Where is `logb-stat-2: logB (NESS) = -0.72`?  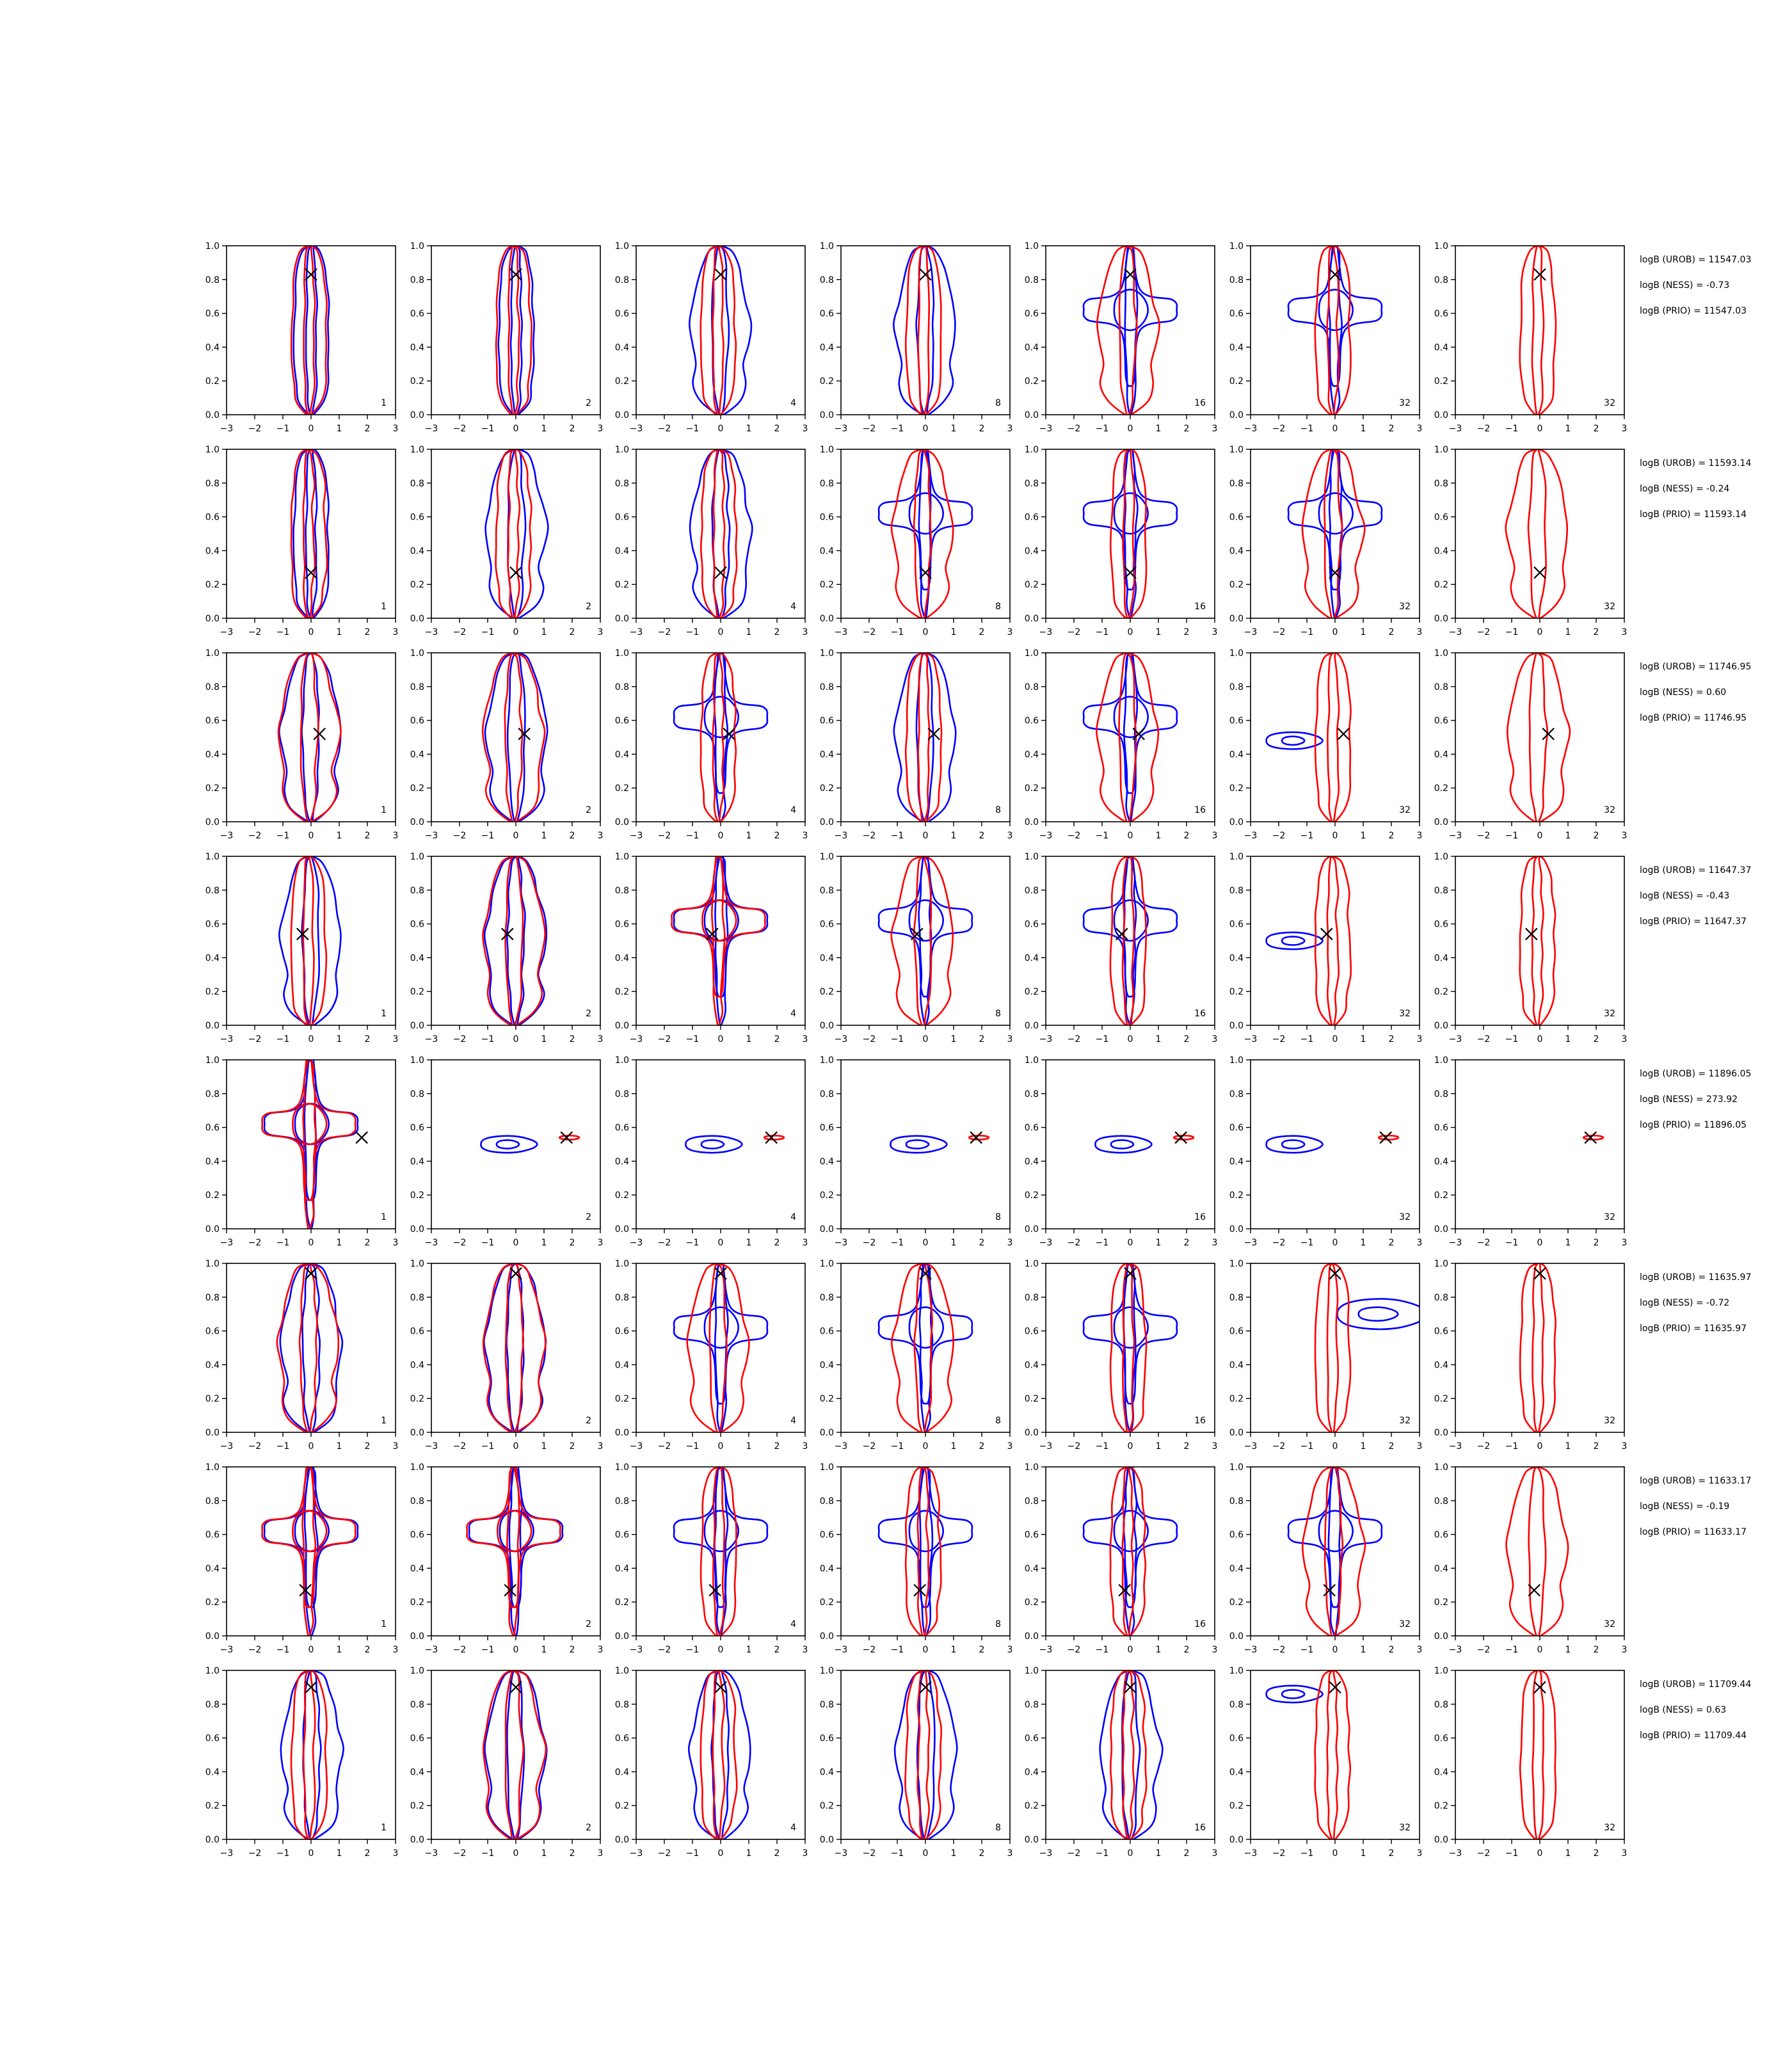 logb-stat-2: logB (NESS) = -0.72 is located at coordinates (1684, 1303).